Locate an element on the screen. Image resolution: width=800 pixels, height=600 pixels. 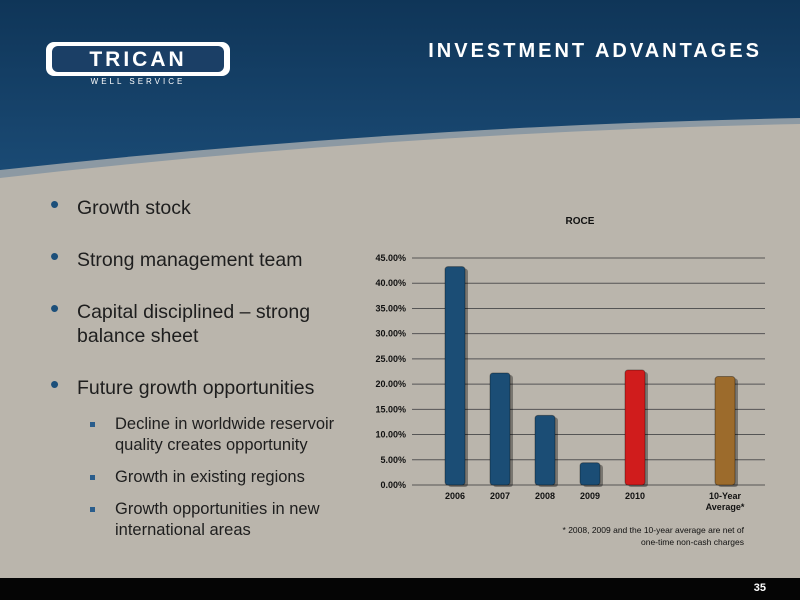
bullet: Future growth opportunities is located at coordinates (200, 386).